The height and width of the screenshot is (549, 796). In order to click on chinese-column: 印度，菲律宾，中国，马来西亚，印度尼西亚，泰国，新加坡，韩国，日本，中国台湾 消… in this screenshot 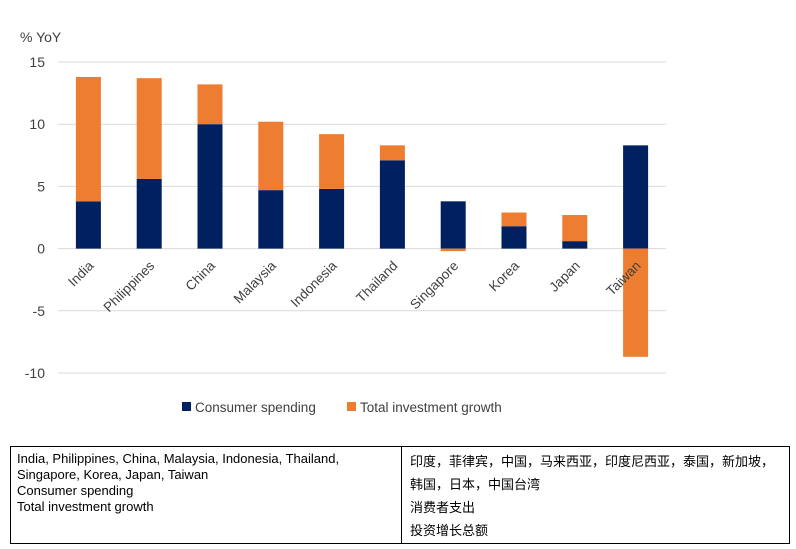, I will do `click(595, 495)`.